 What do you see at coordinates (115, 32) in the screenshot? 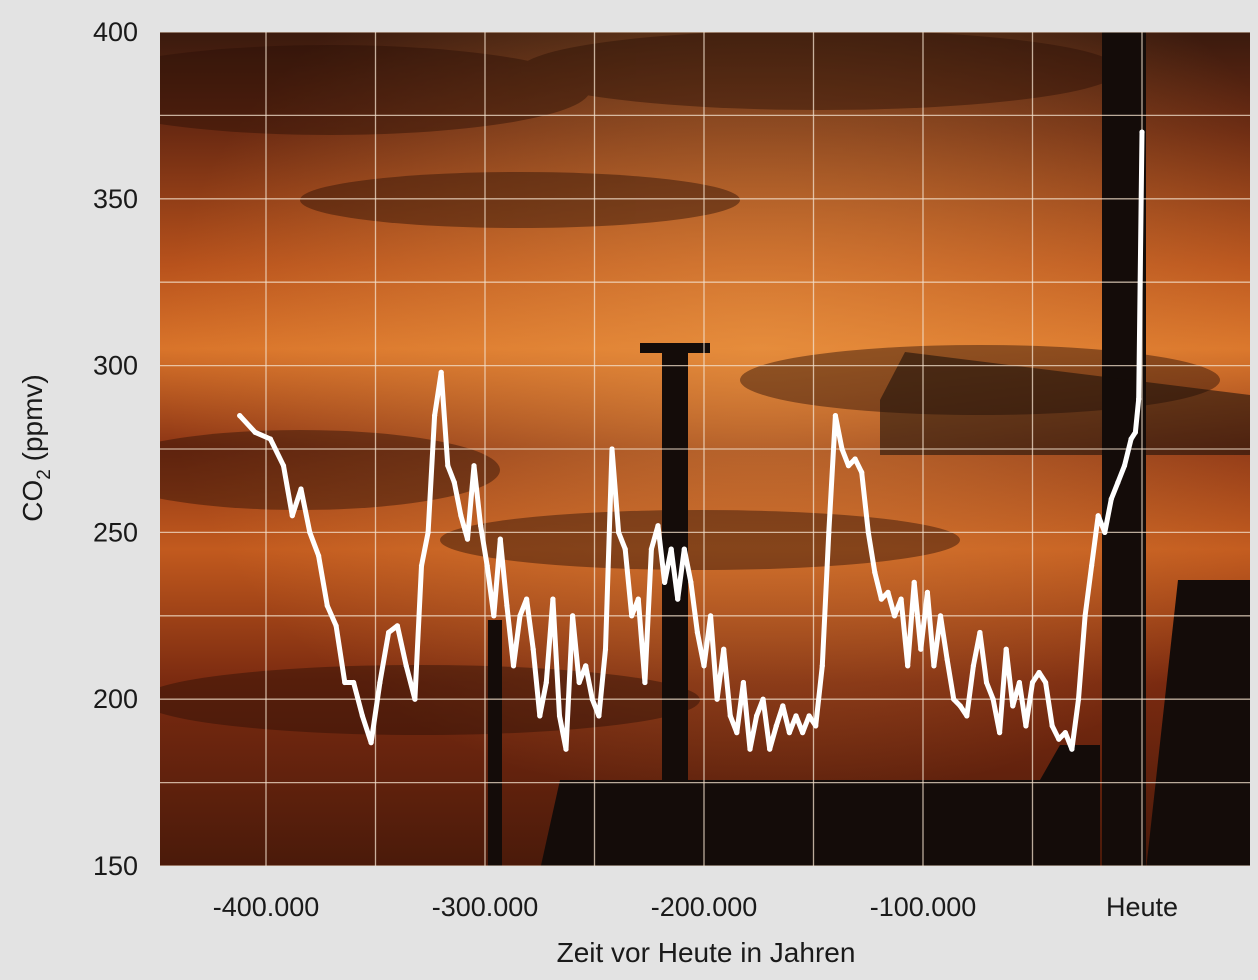
I see `y-tick-label: 400` at bounding box center [115, 32].